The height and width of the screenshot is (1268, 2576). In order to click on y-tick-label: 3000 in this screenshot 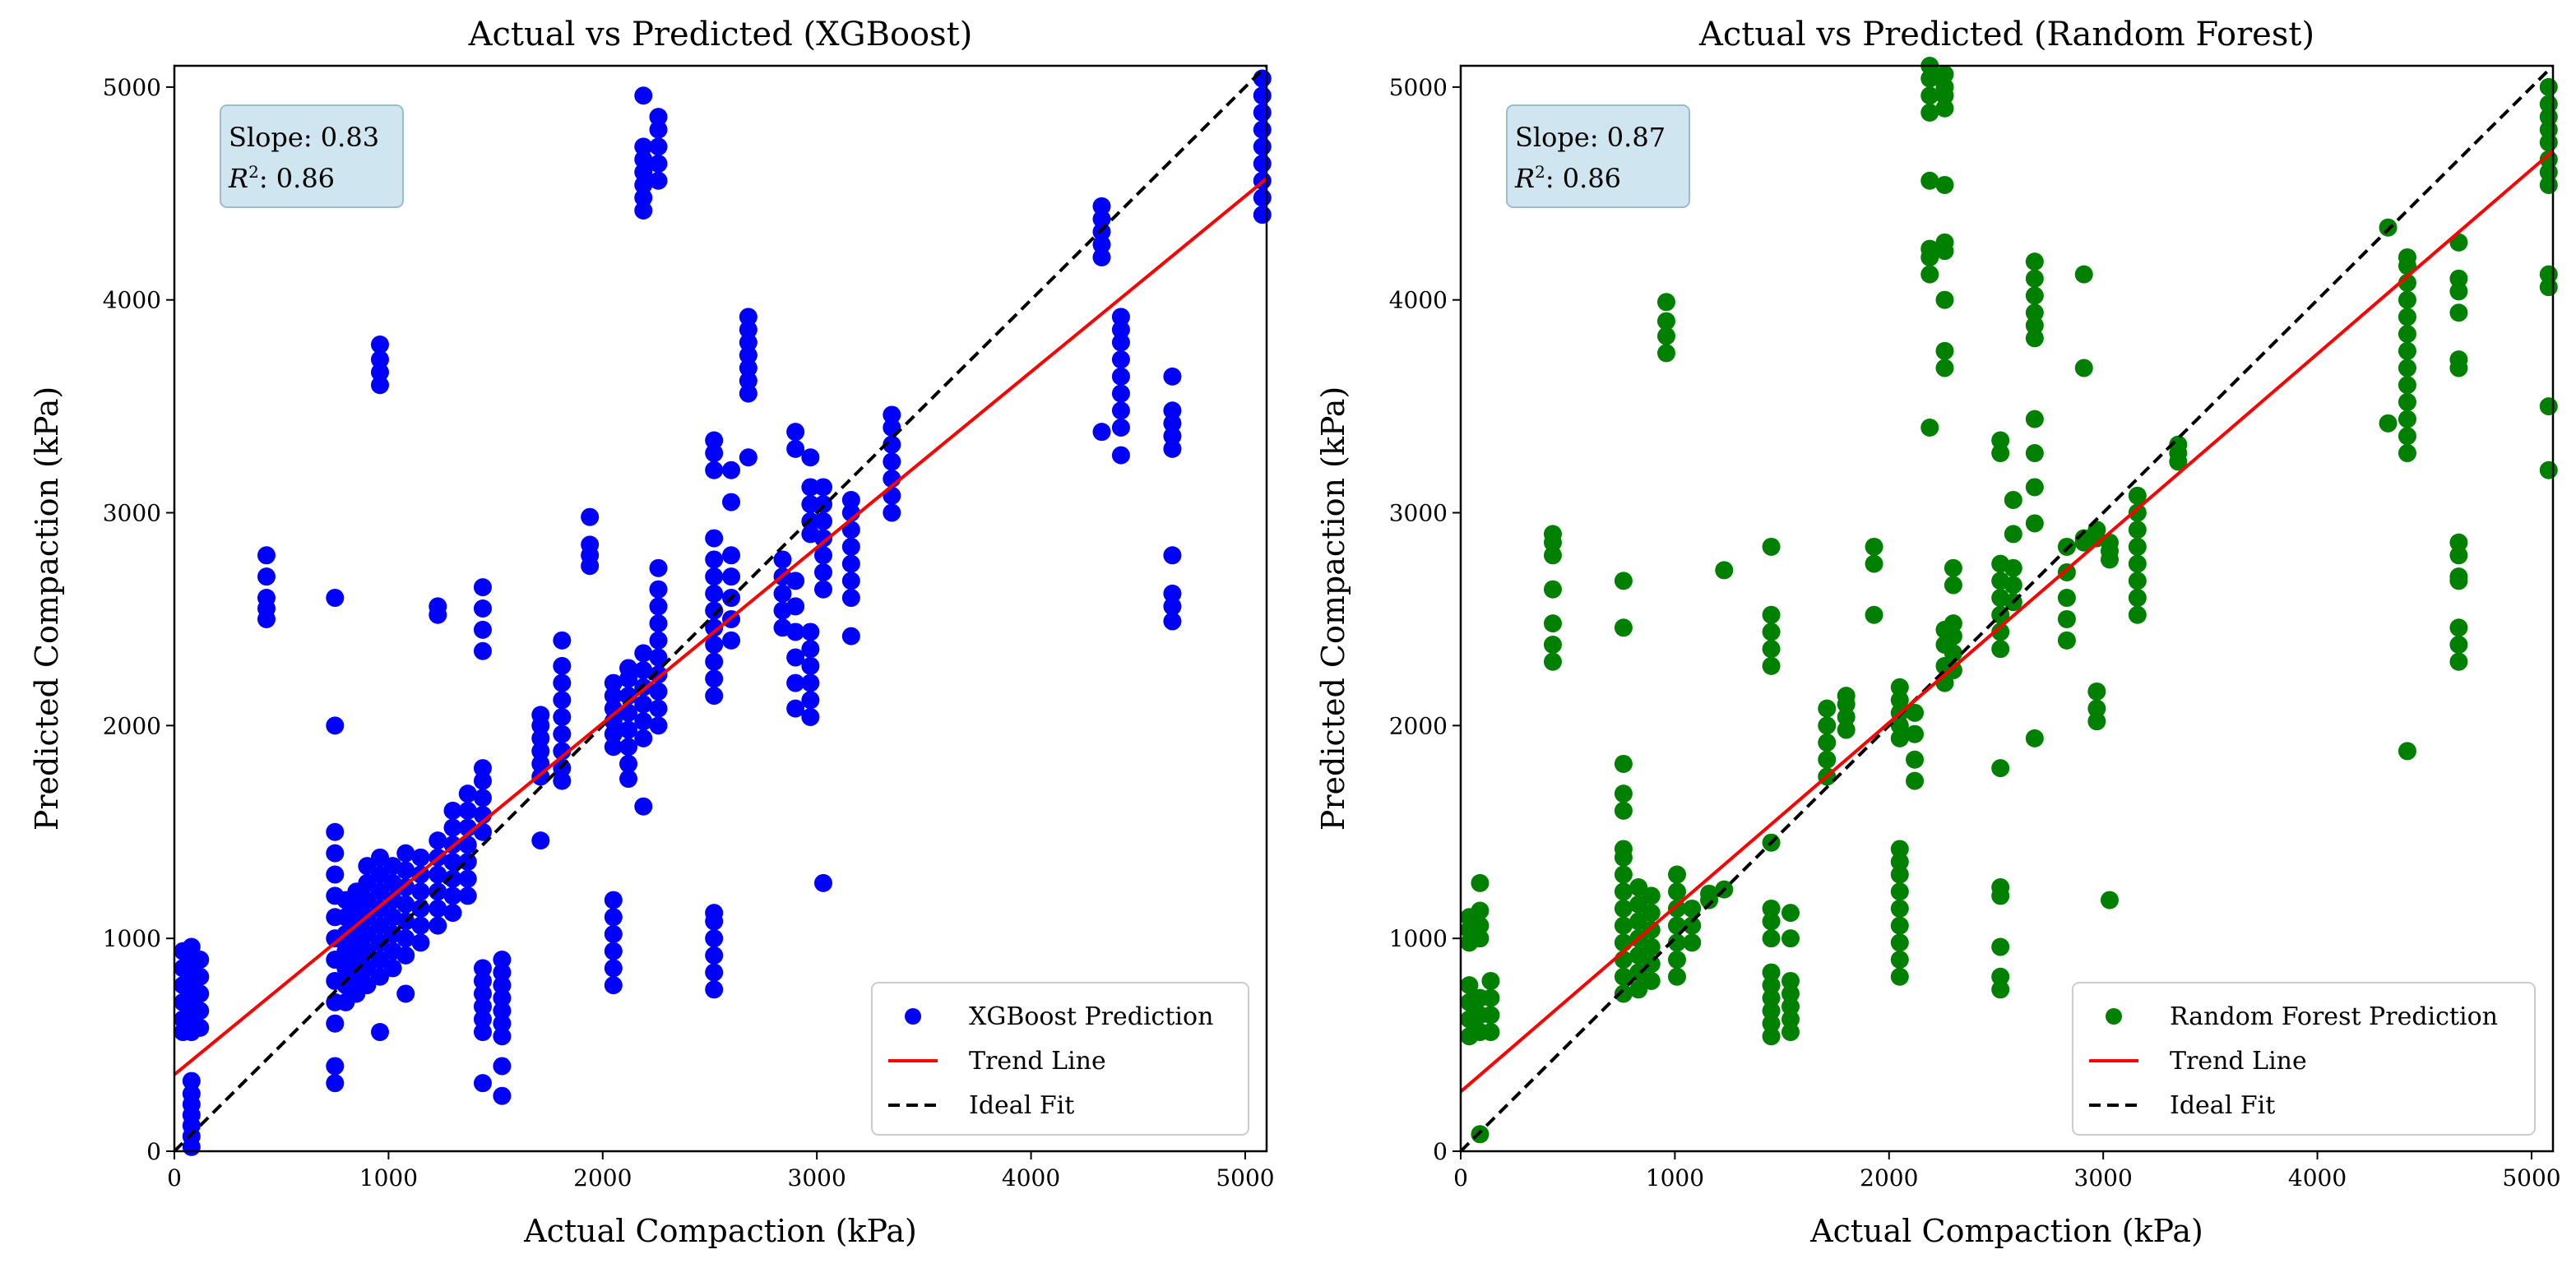, I will do `click(1419, 513)`.